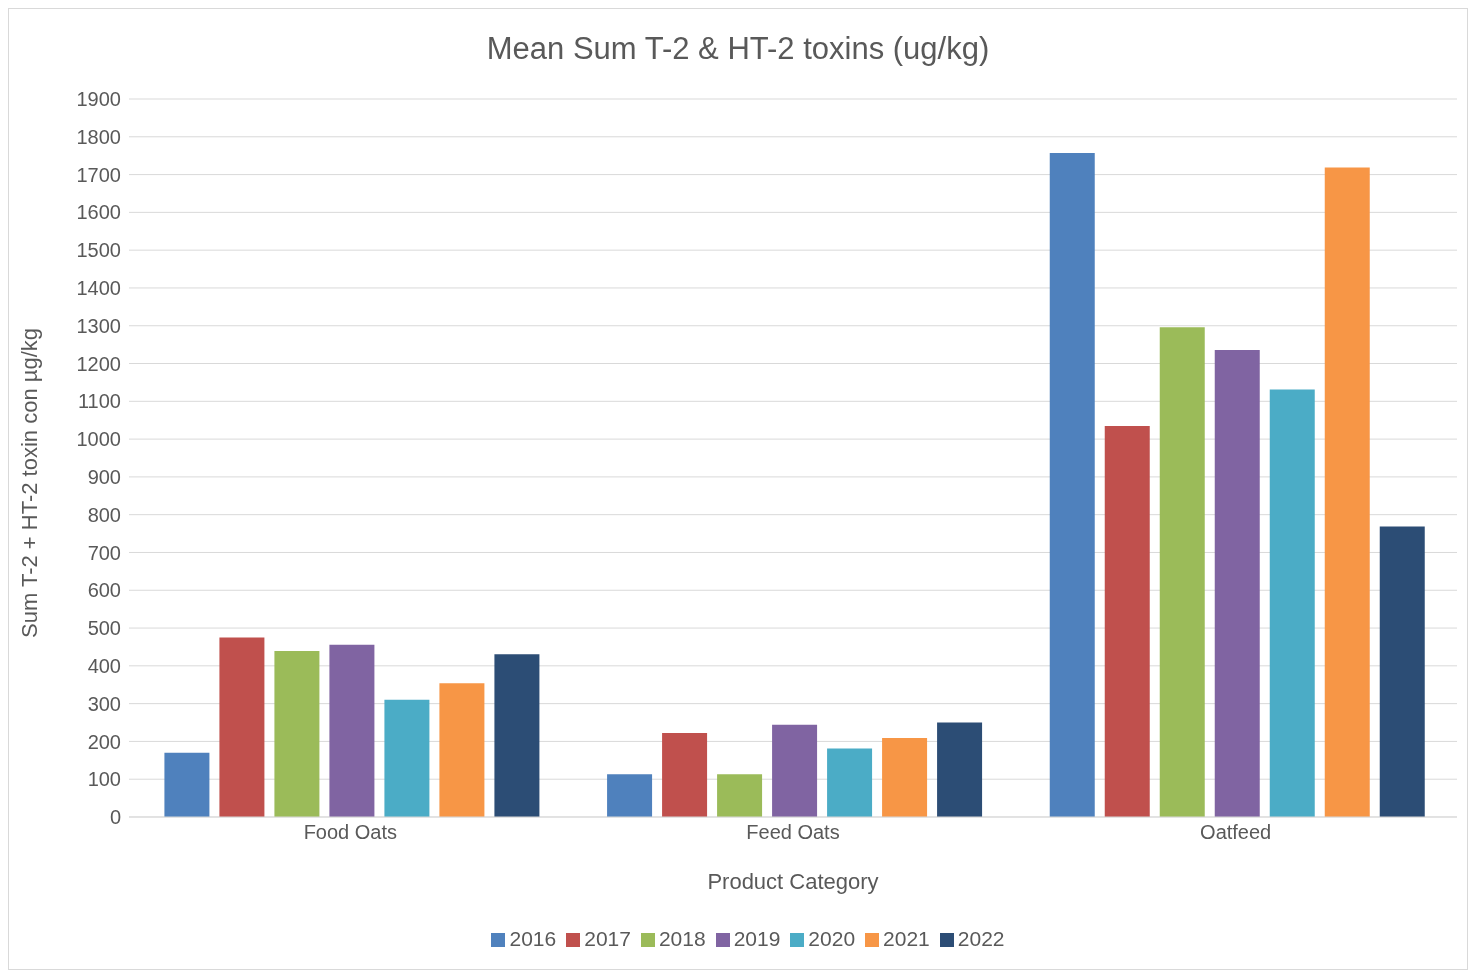 The height and width of the screenshot is (978, 1477). What do you see at coordinates (98, 363) in the screenshot?
I see `y-tick-label: 1200` at bounding box center [98, 363].